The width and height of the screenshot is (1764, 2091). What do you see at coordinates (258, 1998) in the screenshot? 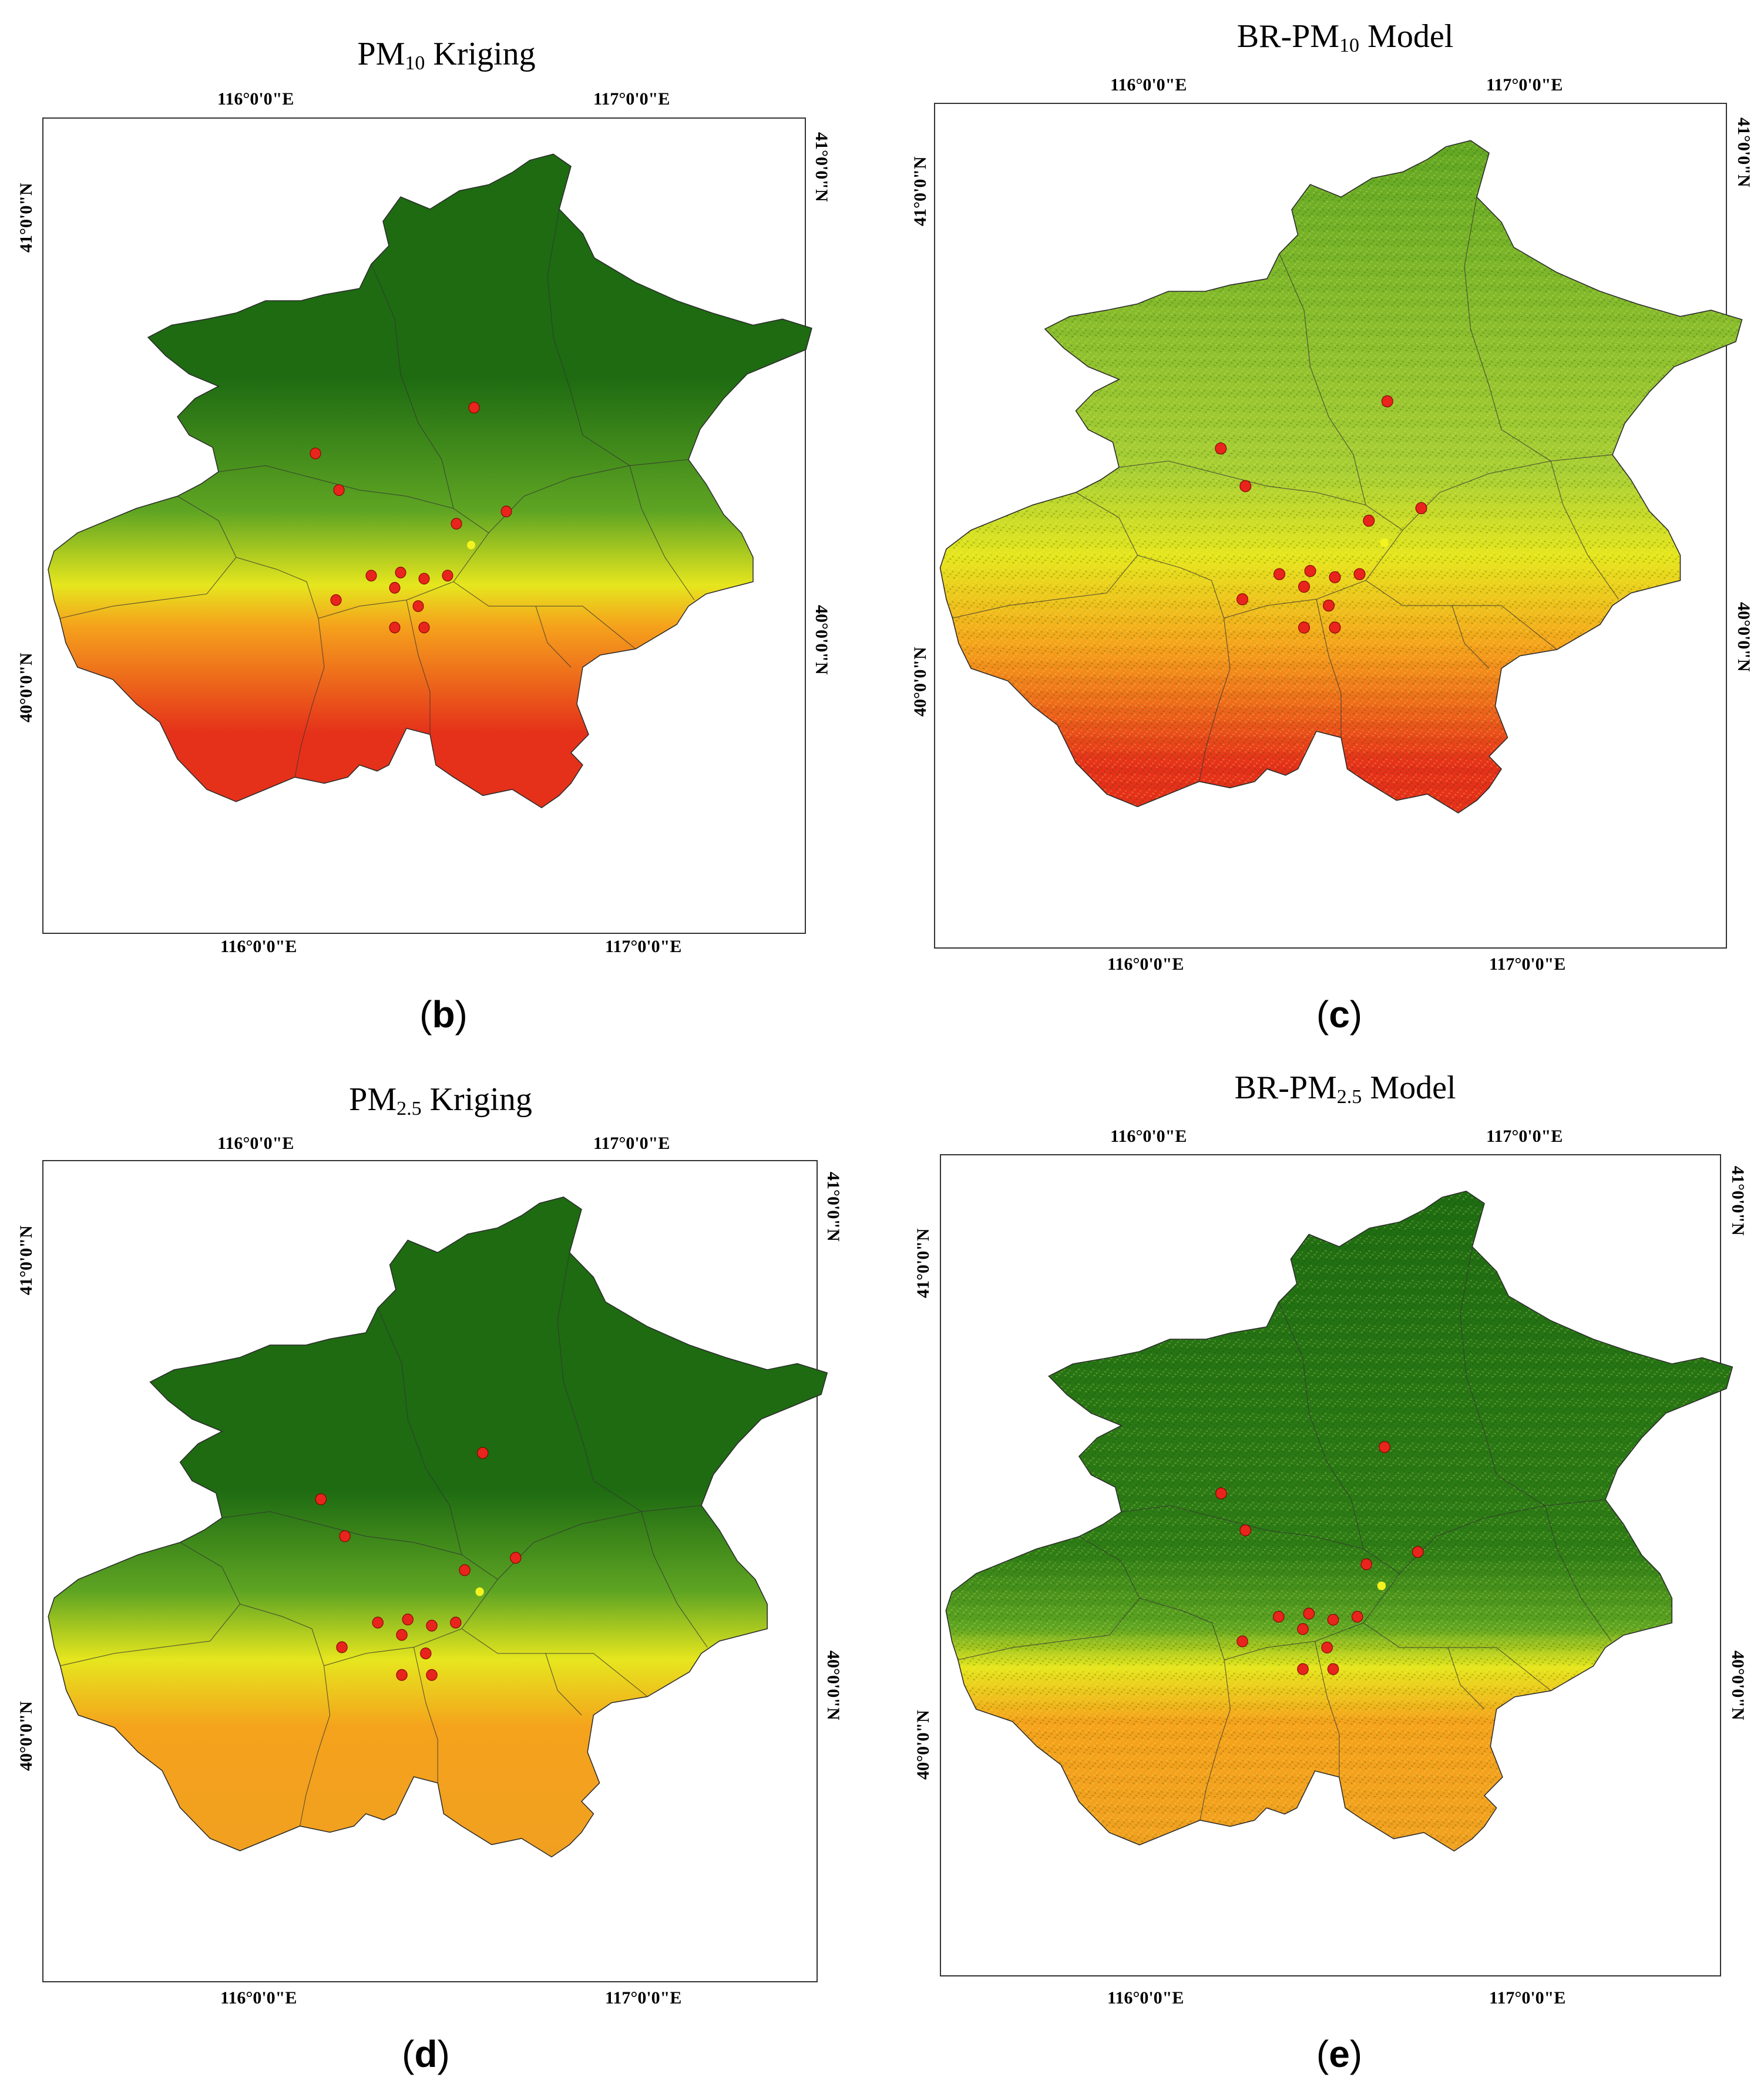
I see `panel-d-bottom-lon-1: 116°0'0"E` at bounding box center [258, 1998].